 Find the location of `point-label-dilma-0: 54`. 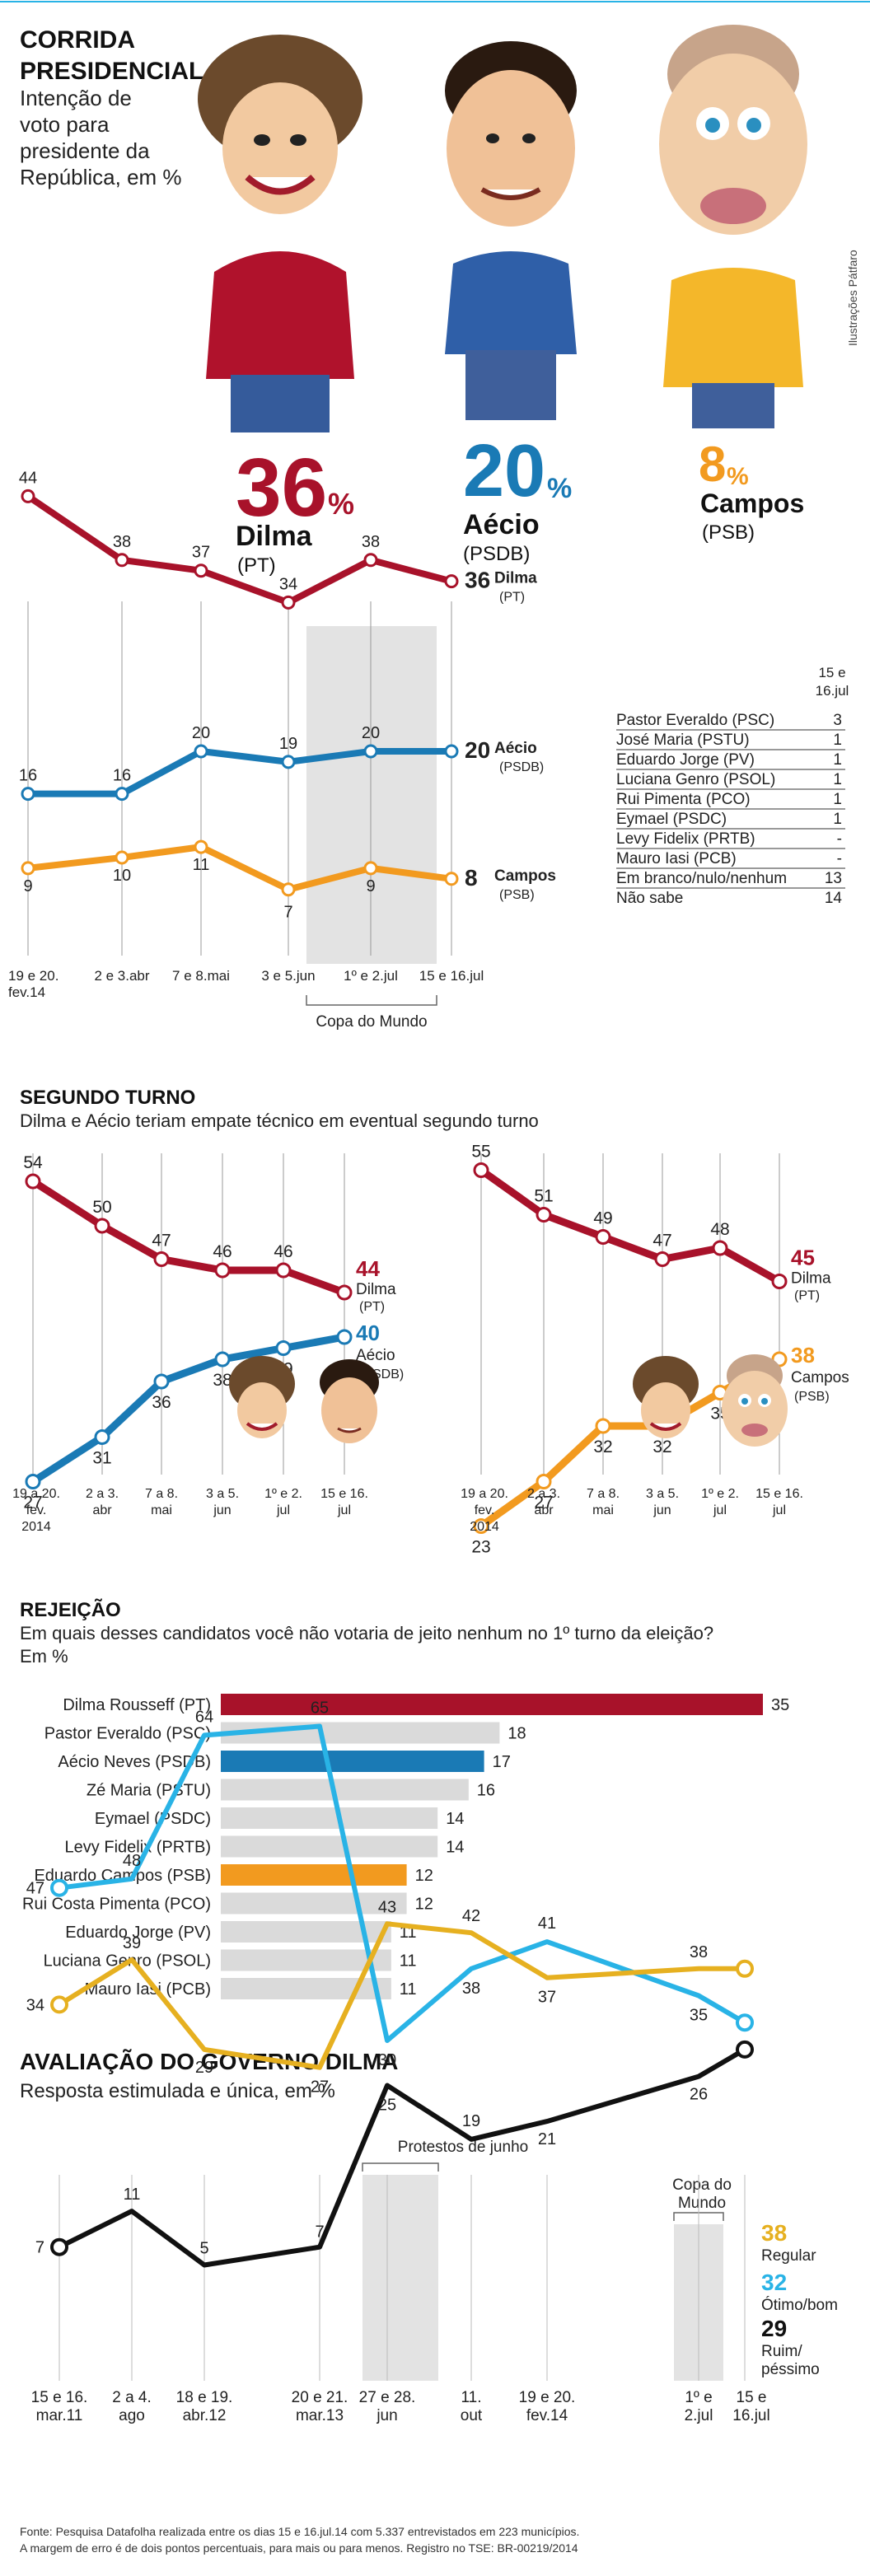

point-label-dilma-0: 54 is located at coordinates (33, 1162).